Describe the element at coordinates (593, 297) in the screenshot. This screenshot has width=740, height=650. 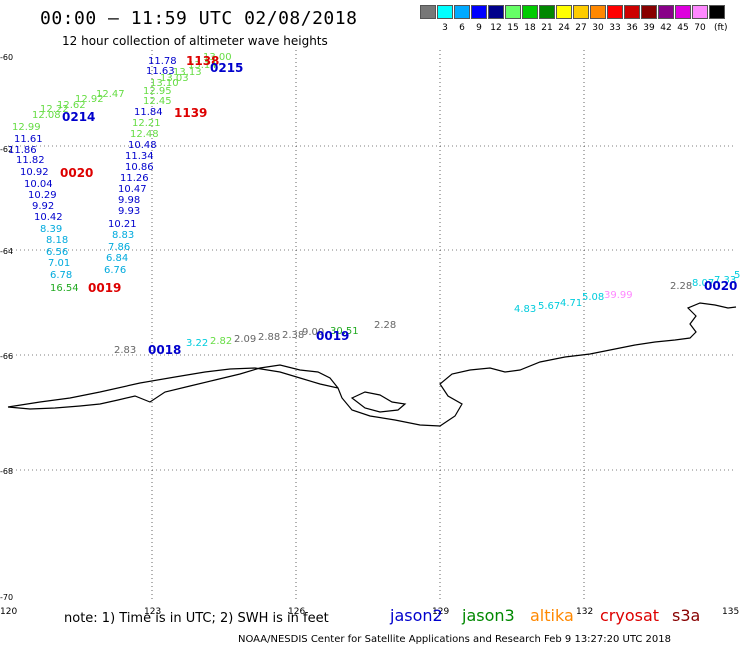
I see `wave-height-value: 5.08` at that location.